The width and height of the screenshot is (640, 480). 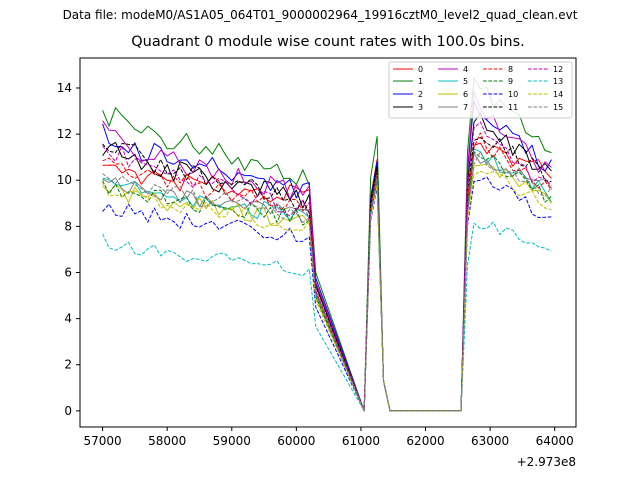 What do you see at coordinates (420, 107) in the screenshot?
I see `legend-label-3: 3` at bounding box center [420, 107].